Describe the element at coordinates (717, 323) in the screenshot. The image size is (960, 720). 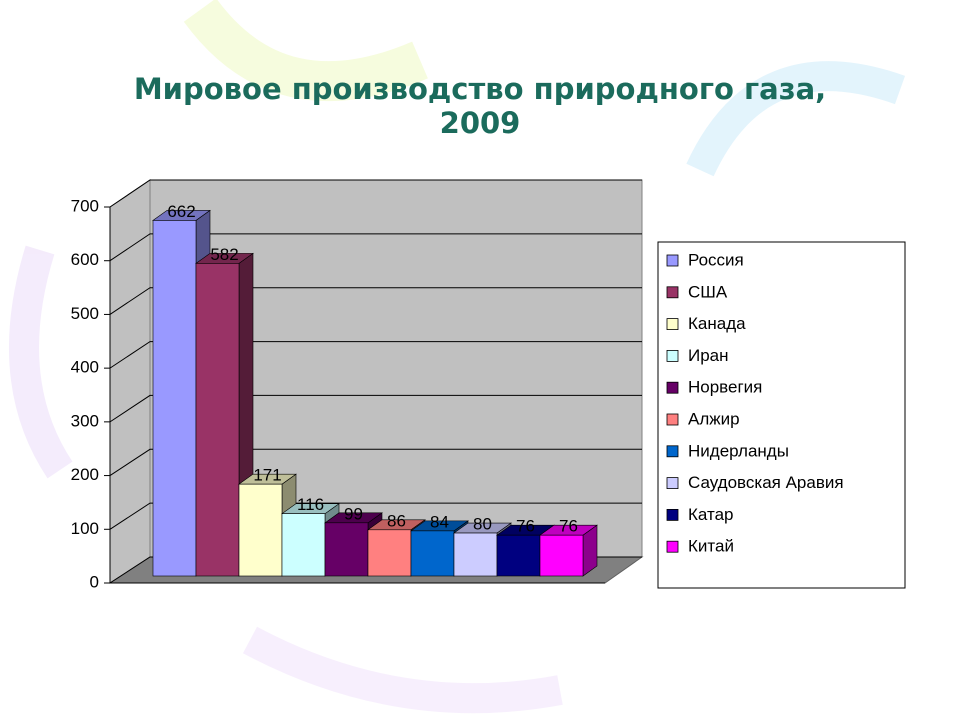
I see `legend-label: Канада` at that location.